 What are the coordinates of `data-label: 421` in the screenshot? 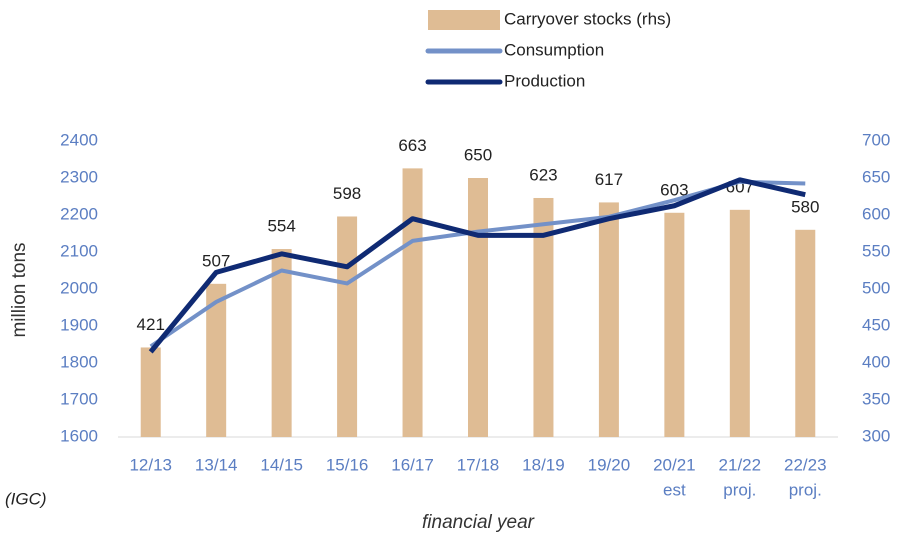 It's located at (151, 324).